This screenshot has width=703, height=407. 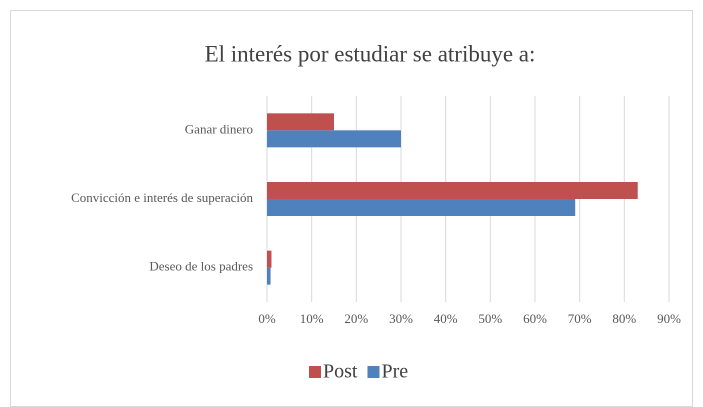 What do you see at coordinates (356, 318) in the screenshot?
I see `x-tick-label: 20%` at bounding box center [356, 318].